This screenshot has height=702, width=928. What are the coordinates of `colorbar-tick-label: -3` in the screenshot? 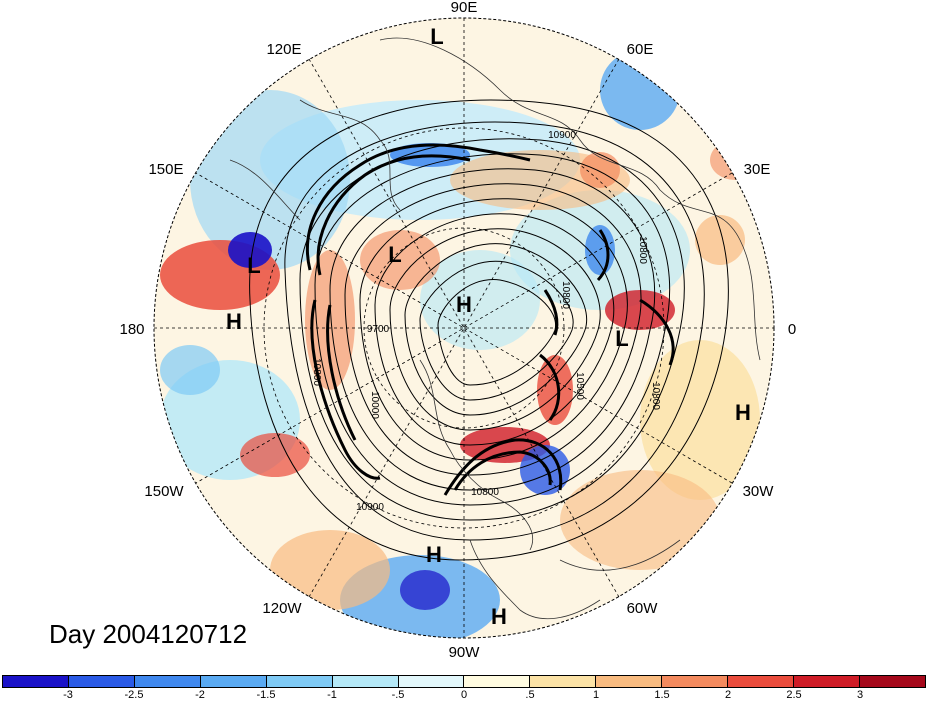 It's located at (68, 695).